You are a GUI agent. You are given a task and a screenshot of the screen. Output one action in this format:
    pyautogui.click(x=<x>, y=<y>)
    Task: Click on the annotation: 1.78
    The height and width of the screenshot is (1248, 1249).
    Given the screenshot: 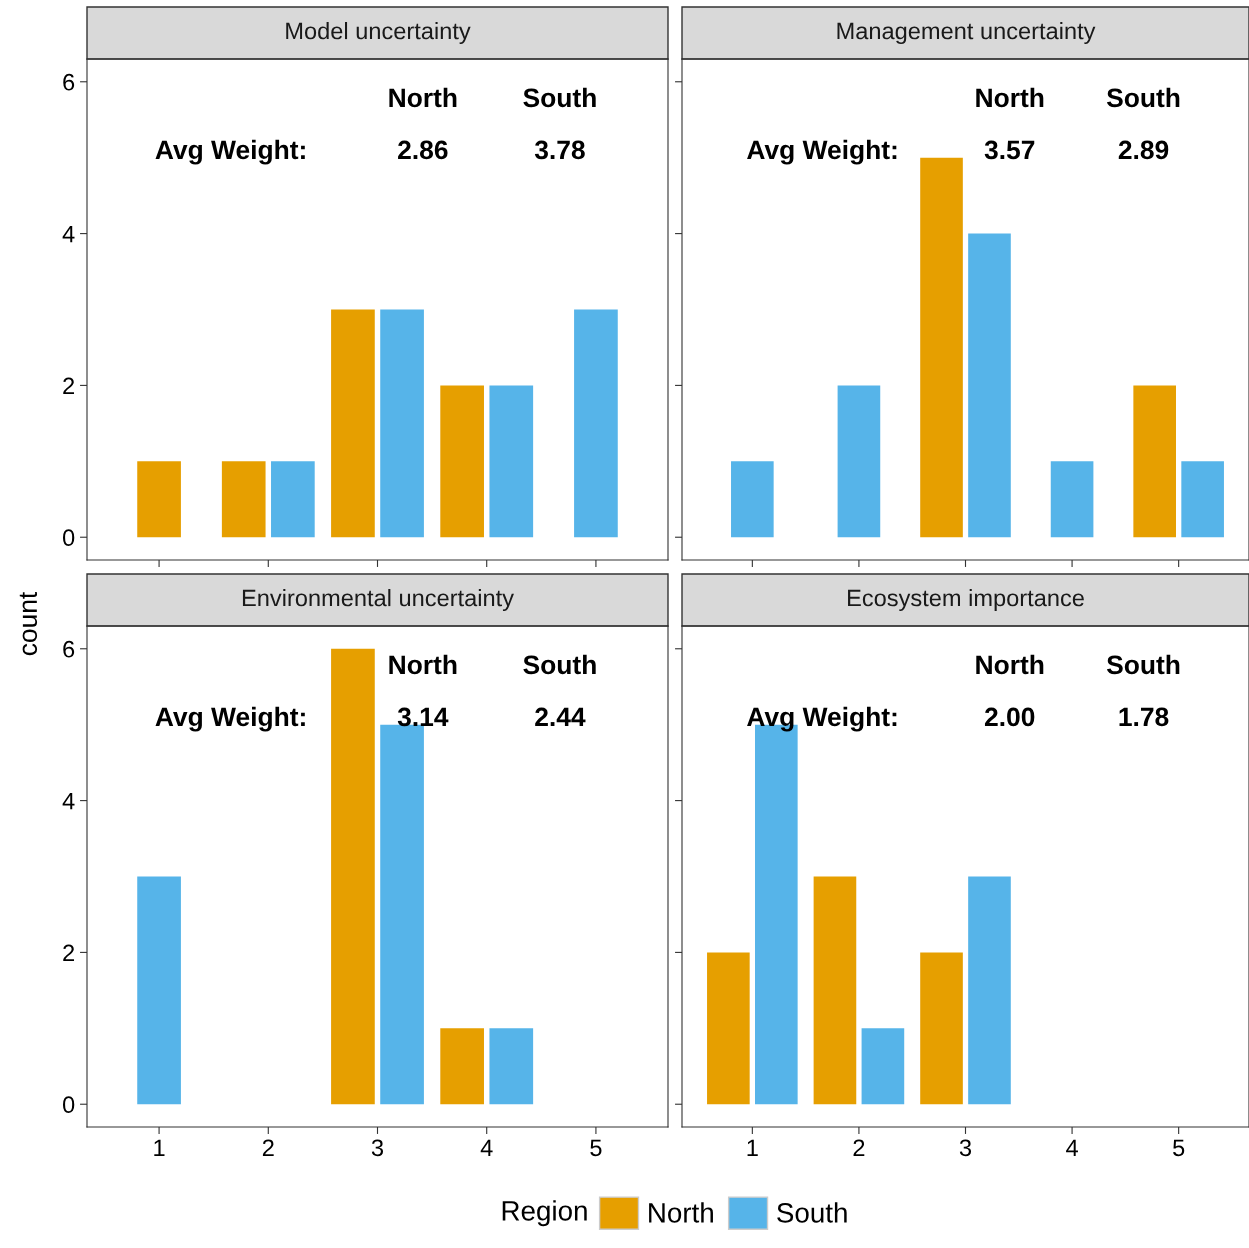 What is the action you would take?
    pyautogui.click(x=1144, y=717)
    